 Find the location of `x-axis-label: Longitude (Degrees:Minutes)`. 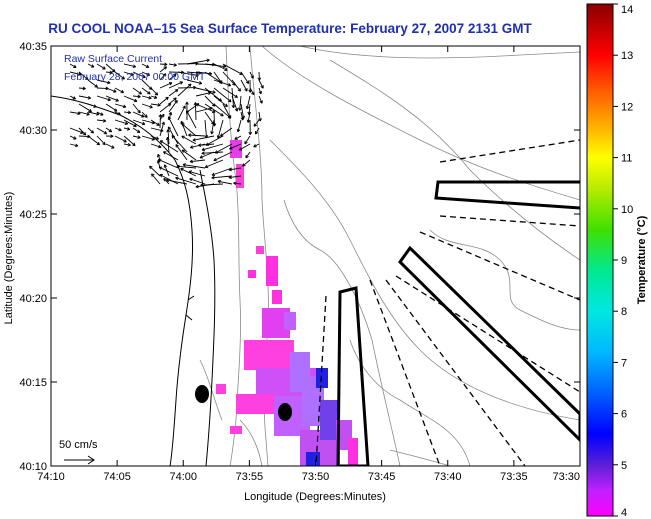

x-axis-label: Longitude (Degrees:Minutes) is located at coordinates (315, 497).